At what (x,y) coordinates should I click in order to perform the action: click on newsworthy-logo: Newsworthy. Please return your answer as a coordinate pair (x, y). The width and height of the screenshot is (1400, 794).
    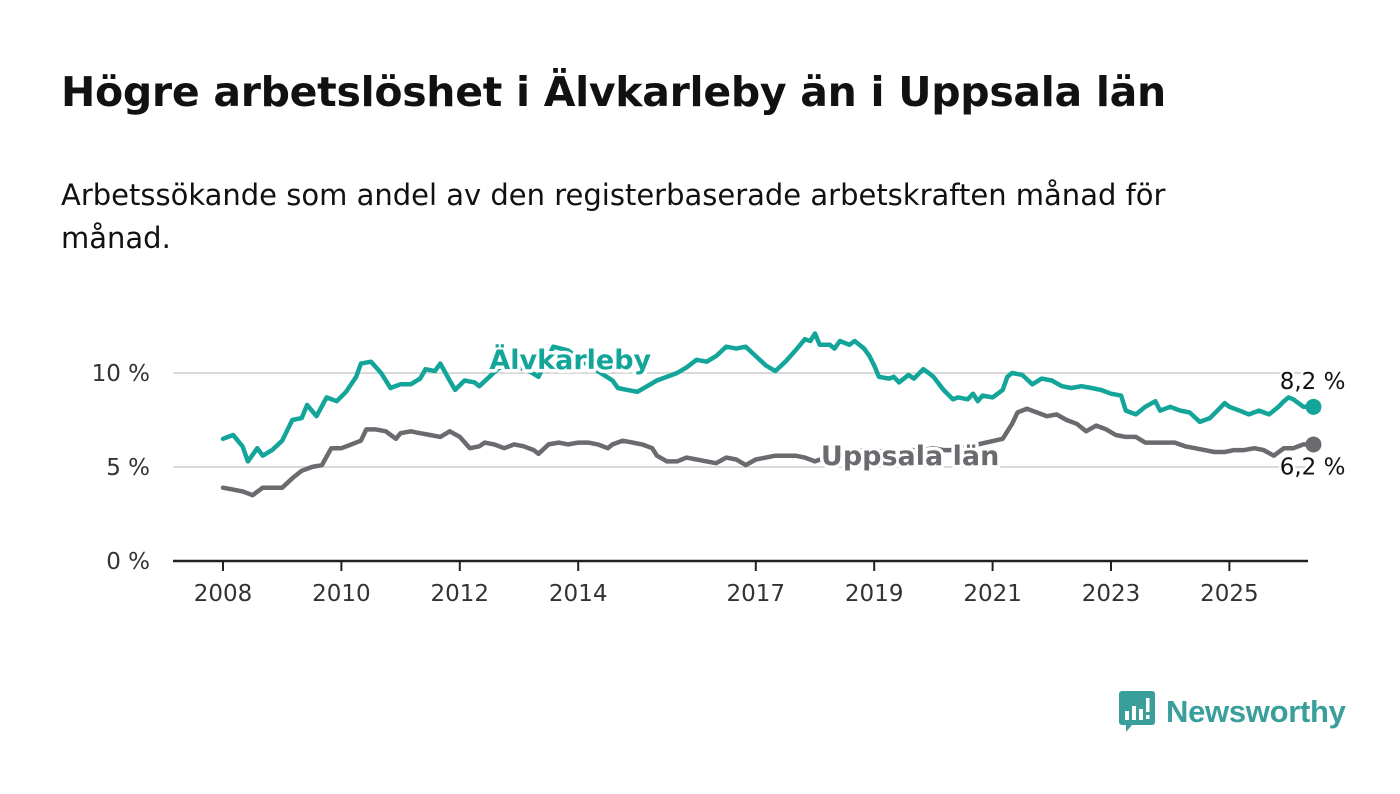
    Looking at the image, I should click on (1232, 712).